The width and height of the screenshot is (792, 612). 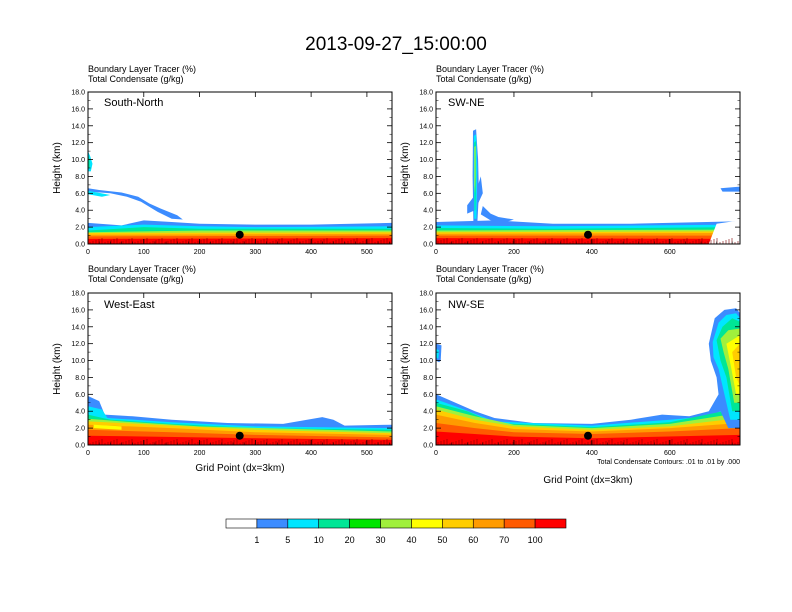 What do you see at coordinates (396, 531) in the screenshot?
I see `colorbar: 1 5 10 20 30 40 50 60 70 100` at bounding box center [396, 531].